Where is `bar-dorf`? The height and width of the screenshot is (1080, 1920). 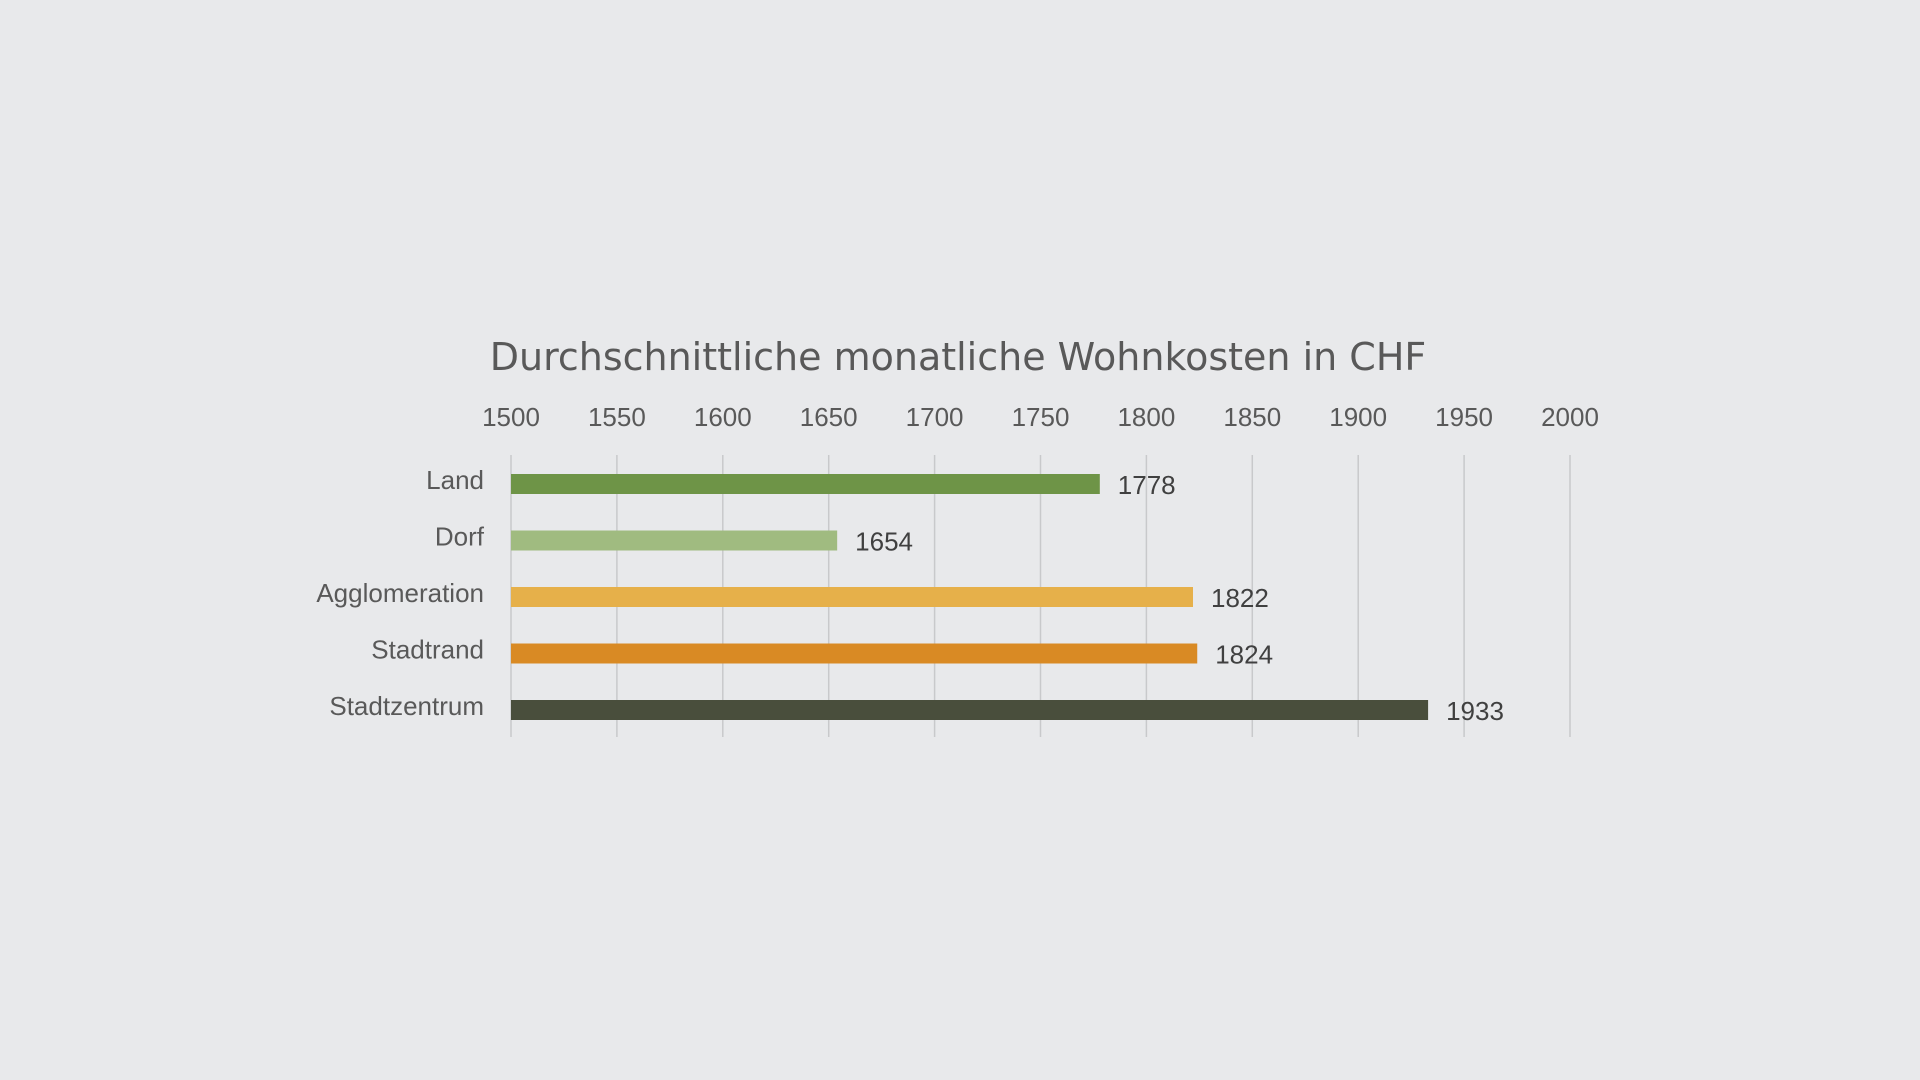 bar-dorf is located at coordinates (674, 540).